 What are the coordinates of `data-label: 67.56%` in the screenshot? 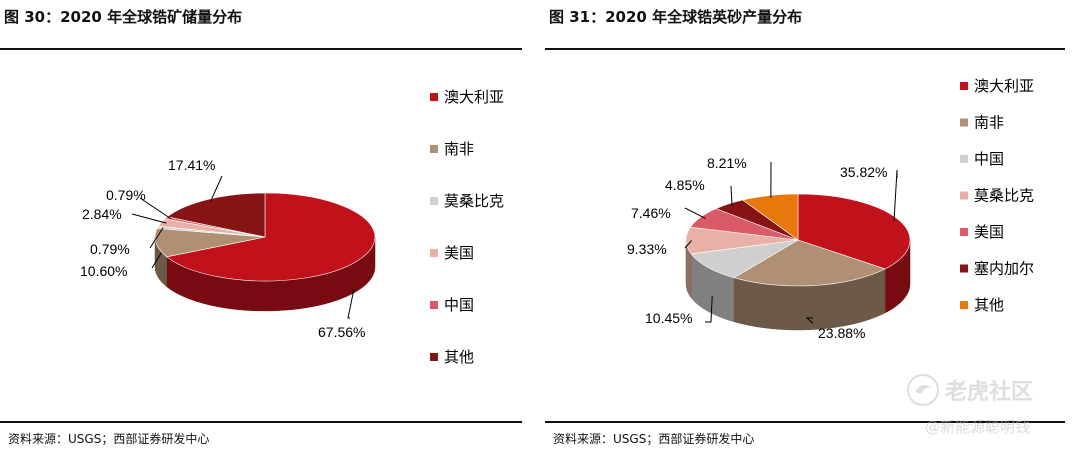 It's located at (341, 332).